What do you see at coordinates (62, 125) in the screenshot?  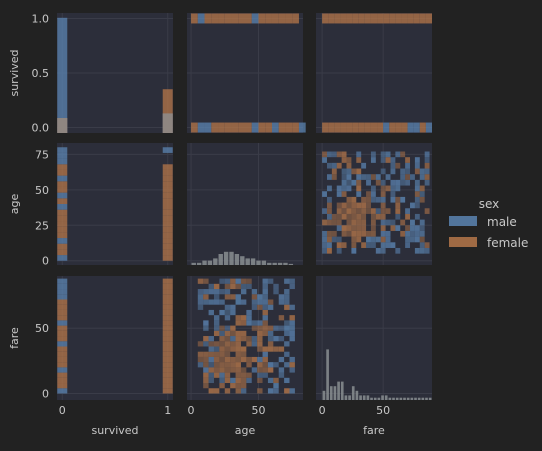 I see `hist-bar-overlap` at bounding box center [62, 125].